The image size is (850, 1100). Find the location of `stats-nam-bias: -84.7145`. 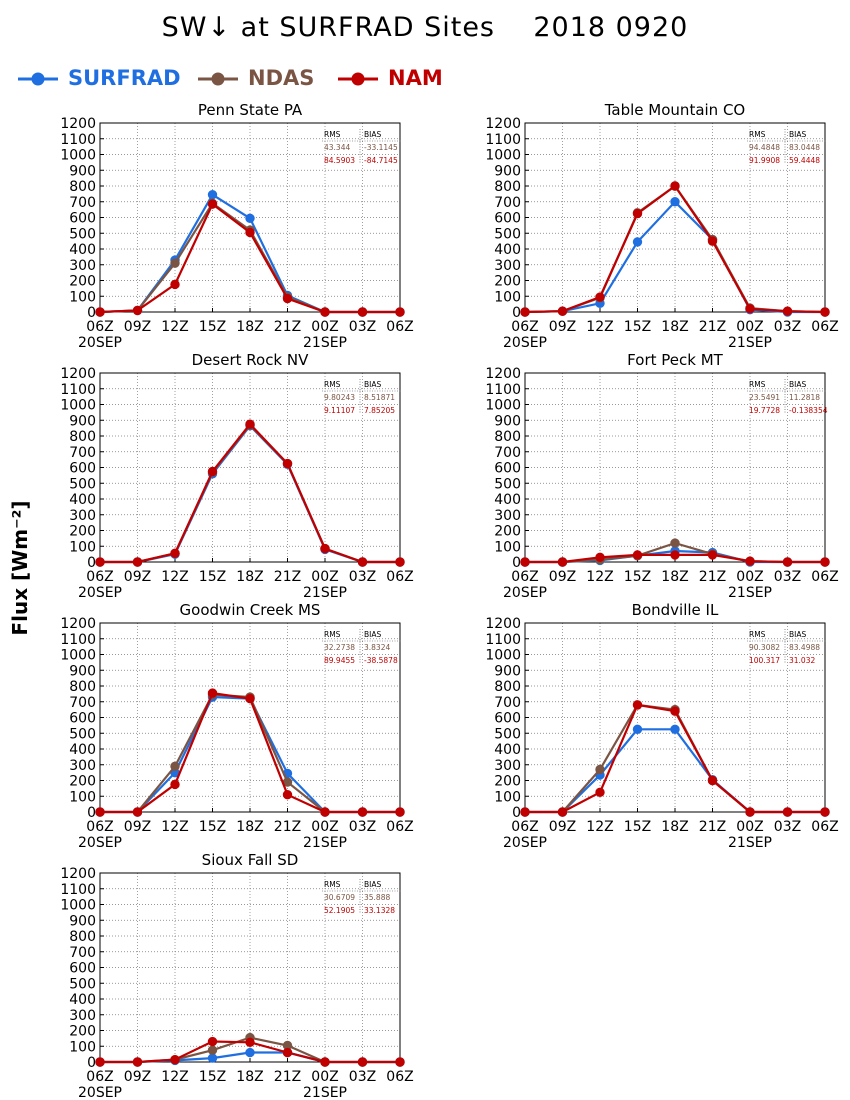

stats-nam-bias: -84.7145 is located at coordinates (381, 160).